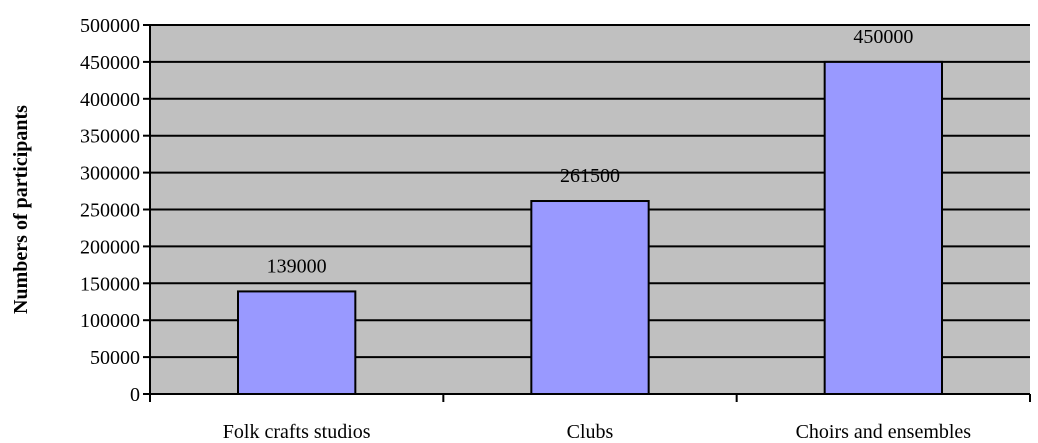 This screenshot has height=443, width=1038. What do you see at coordinates (297, 266) in the screenshot?
I see `data-label: 139000` at bounding box center [297, 266].